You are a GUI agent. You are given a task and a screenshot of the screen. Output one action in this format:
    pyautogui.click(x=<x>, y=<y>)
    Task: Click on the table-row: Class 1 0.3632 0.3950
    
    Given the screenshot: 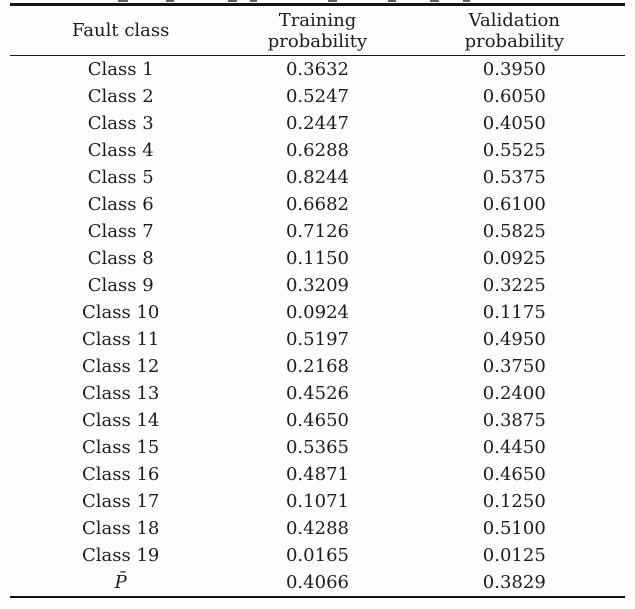 What is the action you would take?
    pyautogui.click(x=317, y=70)
    